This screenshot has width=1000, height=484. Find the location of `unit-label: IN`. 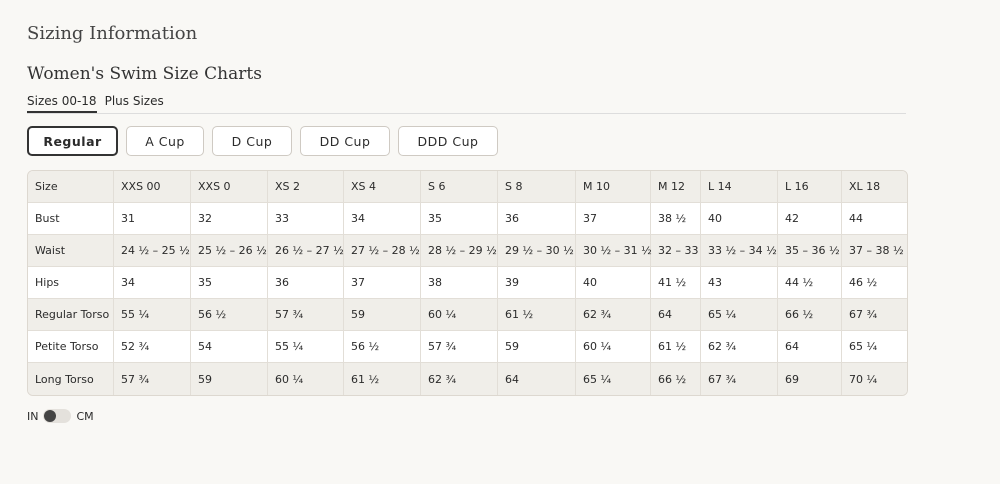

unit-label: IN is located at coordinates (33, 416).